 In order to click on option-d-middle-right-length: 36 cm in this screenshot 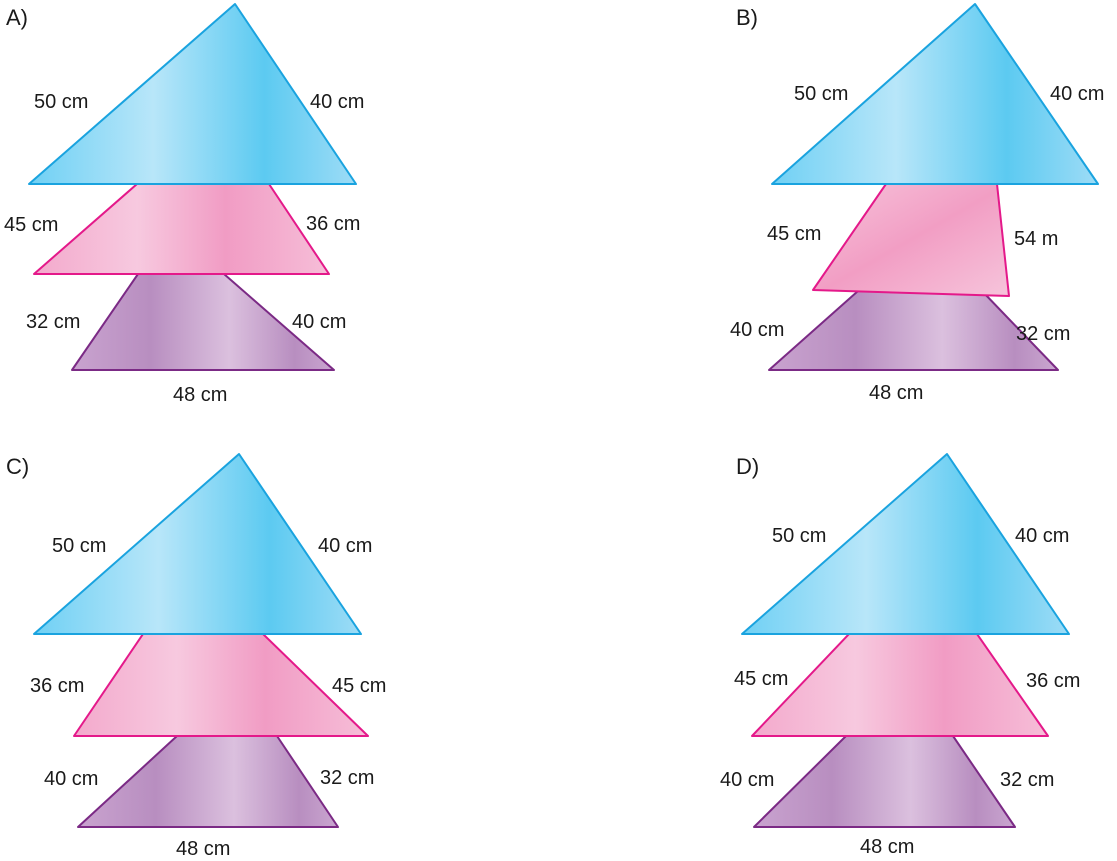, I will do `click(1053, 681)`.